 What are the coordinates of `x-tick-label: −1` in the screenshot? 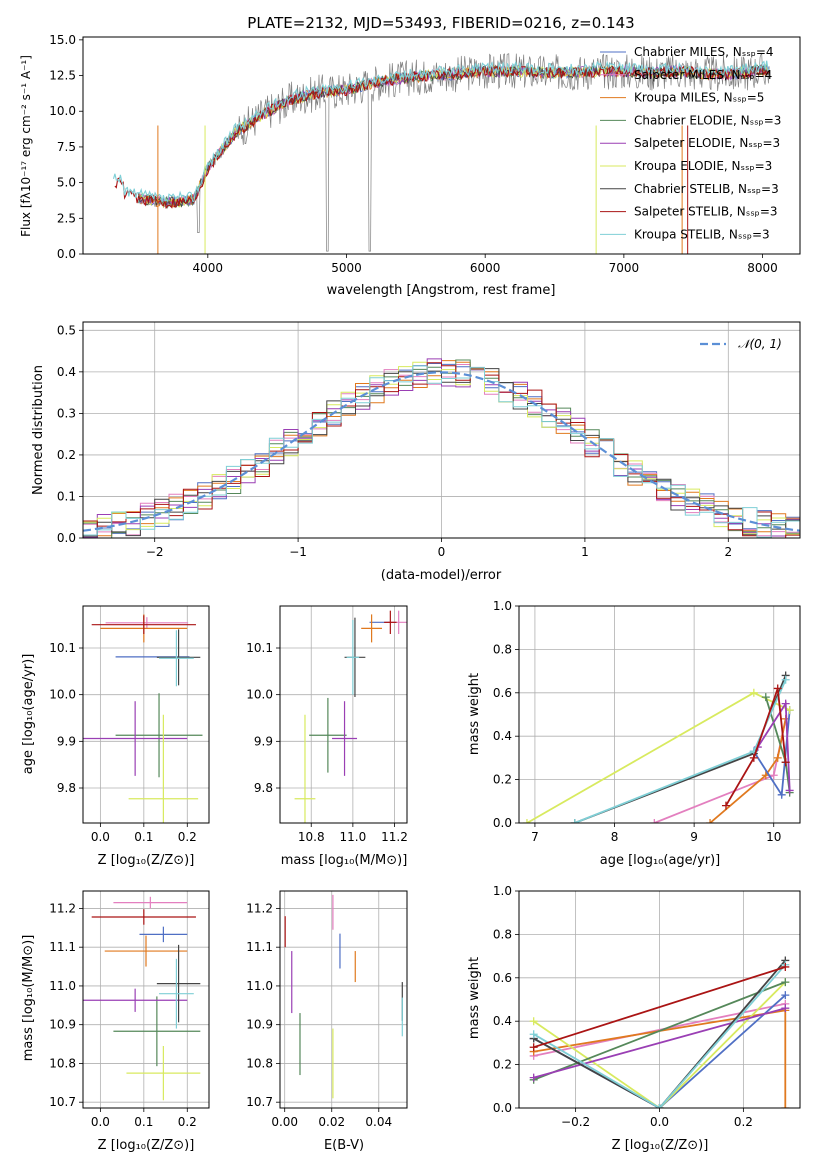 It's located at (298, 552).